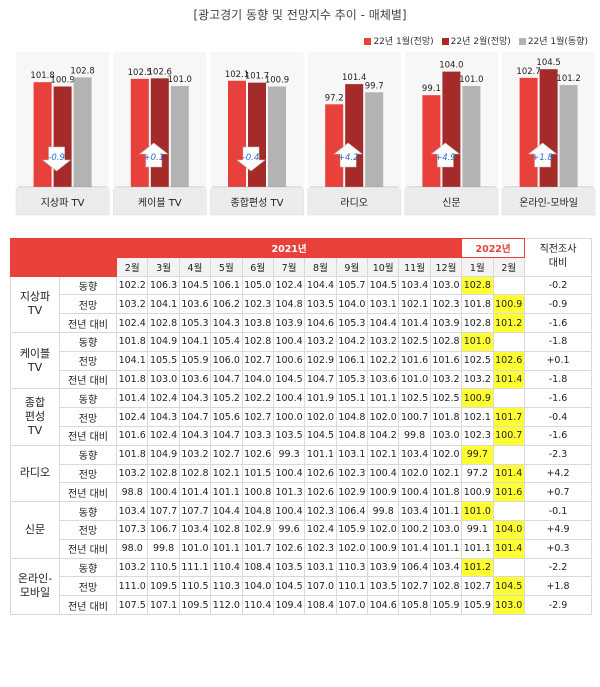 Image resolution: width=600 pixels, height=687 pixels. I want to click on media-label-line: 모바일, so click(35, 593).